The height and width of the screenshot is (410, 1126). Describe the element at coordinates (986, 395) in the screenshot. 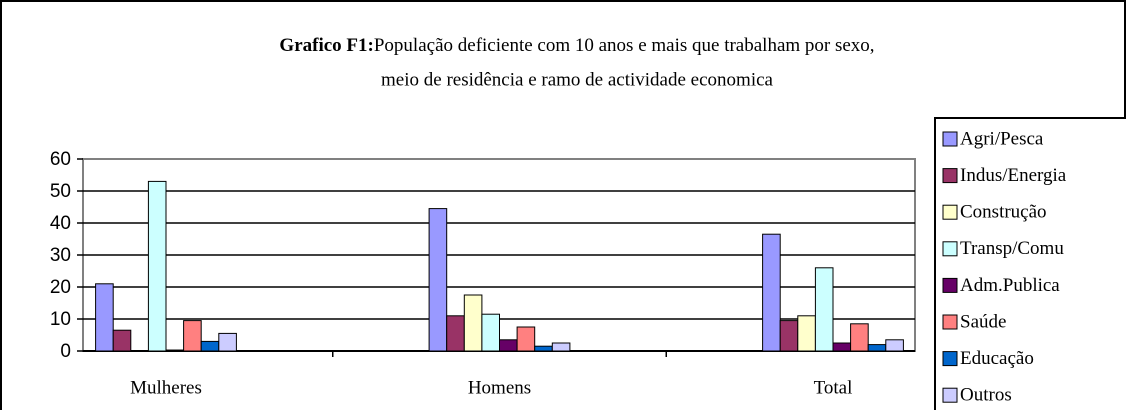

I see `legend-label: Outros` at that location.